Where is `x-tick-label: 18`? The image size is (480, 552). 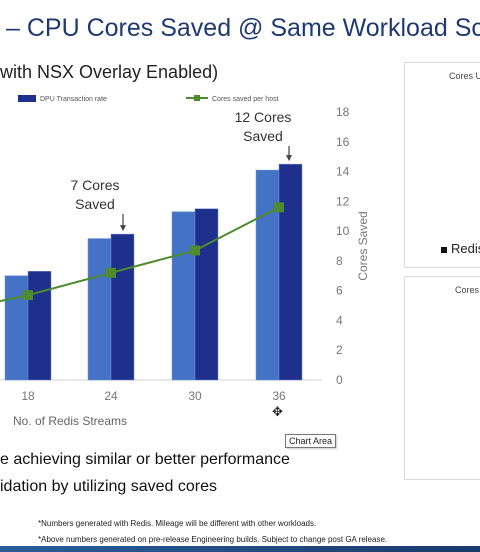
x-tick-label: 18 is located at coordinates (28, 396).